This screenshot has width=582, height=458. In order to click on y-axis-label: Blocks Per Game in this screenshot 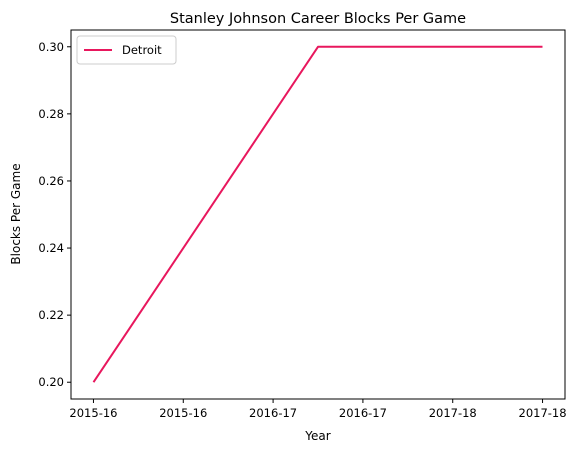, I will do `click(16, 213)`.